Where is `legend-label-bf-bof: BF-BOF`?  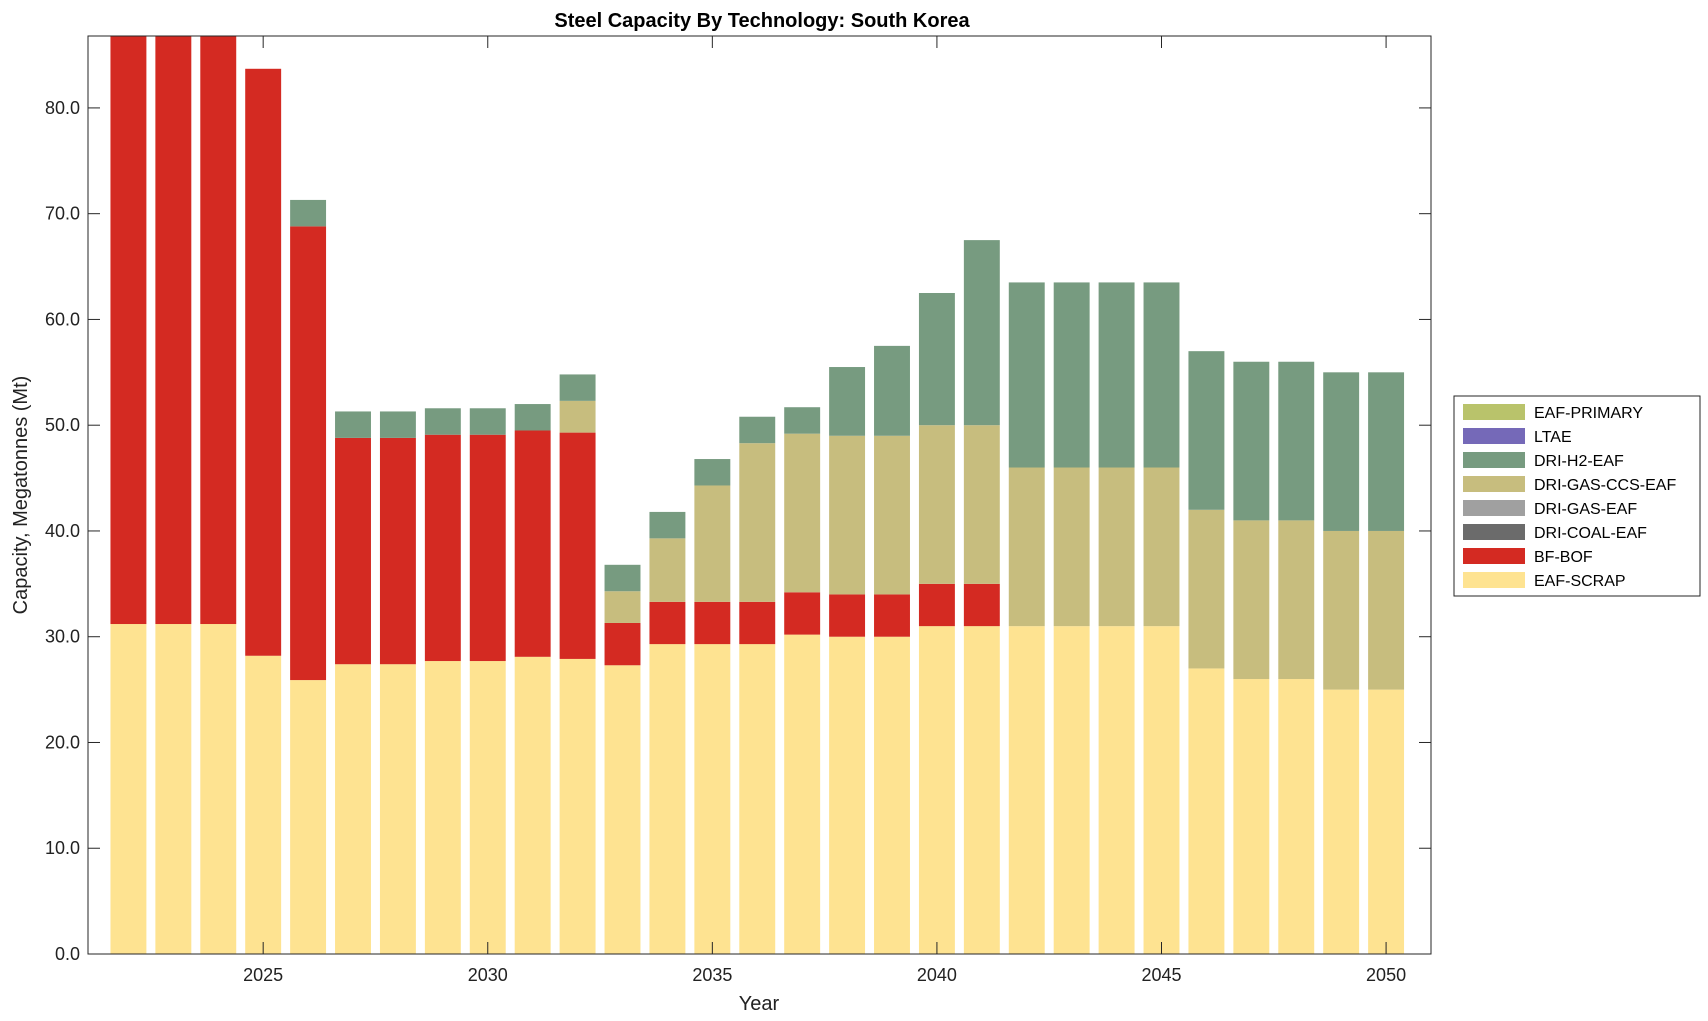 legend-label-bf-bof: BF-BOF is located at coordinates (1563, 557).